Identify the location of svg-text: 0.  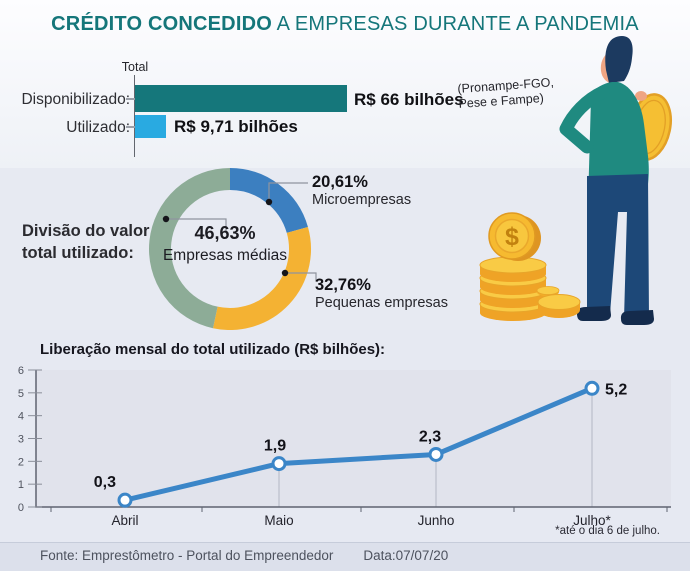
(21, 508).